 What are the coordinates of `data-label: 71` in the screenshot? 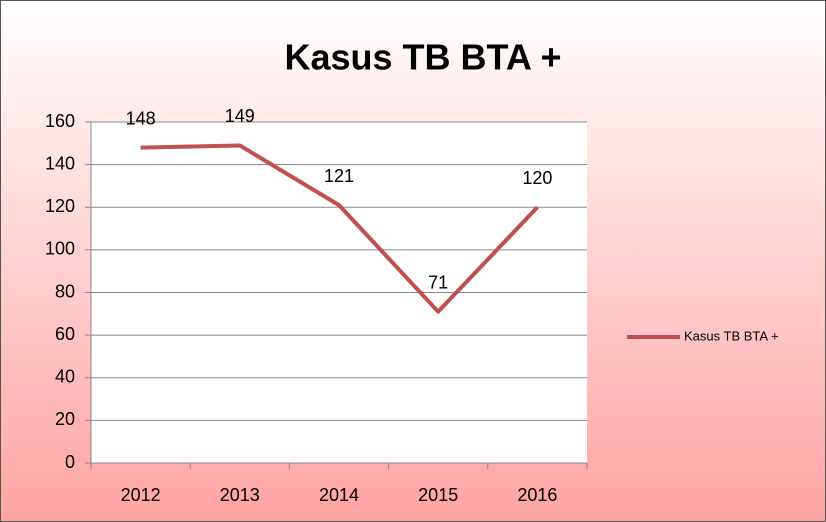 It's located at (438, 282).